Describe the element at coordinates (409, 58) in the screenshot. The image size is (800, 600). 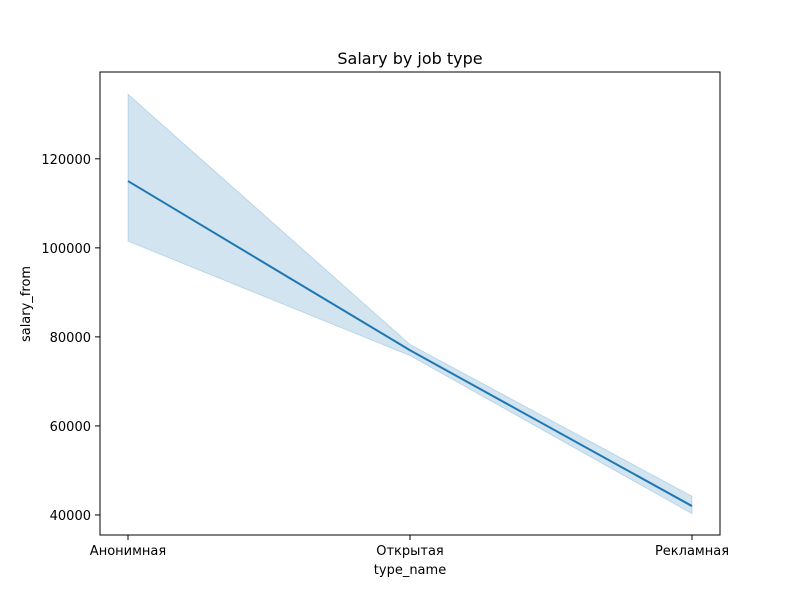
I see `chart-title: Salary by job type` at that location.